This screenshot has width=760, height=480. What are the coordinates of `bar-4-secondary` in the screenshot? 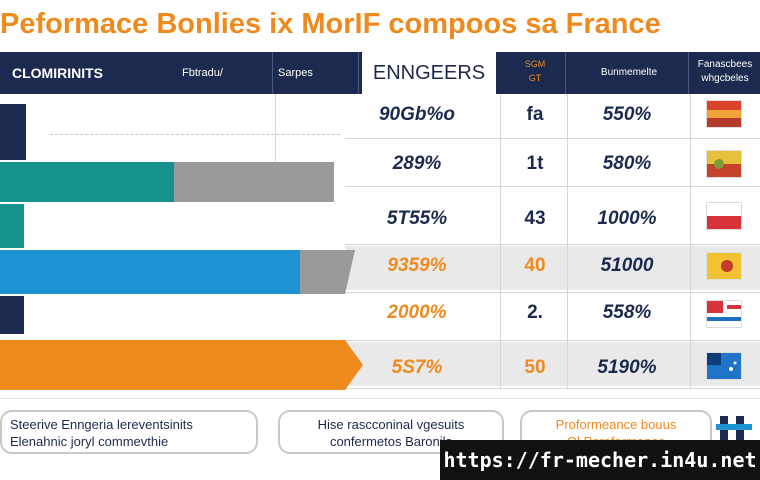 It's located at (327, 272).